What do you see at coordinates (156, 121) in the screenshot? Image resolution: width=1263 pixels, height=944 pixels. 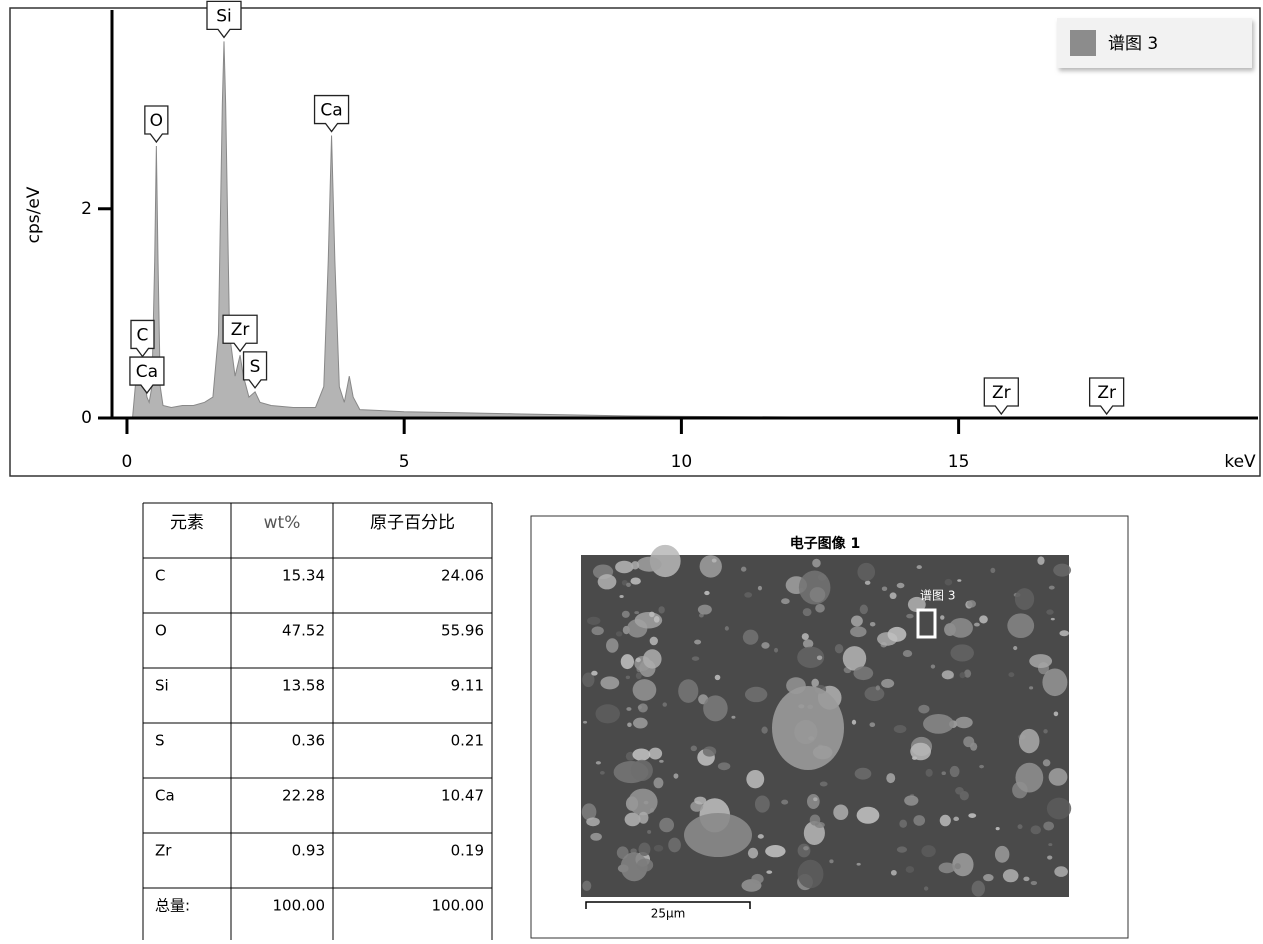 I see `peak-label: O` at bounding box center [156, 121].